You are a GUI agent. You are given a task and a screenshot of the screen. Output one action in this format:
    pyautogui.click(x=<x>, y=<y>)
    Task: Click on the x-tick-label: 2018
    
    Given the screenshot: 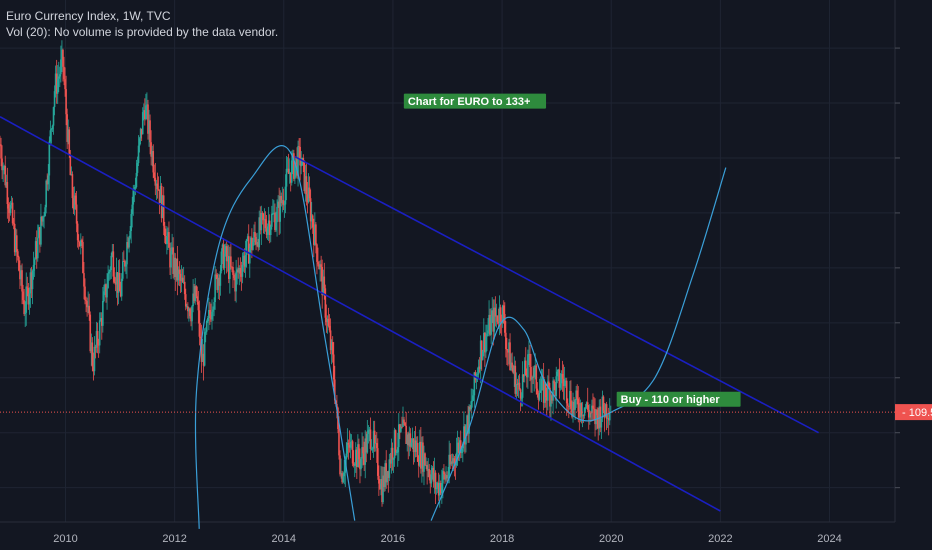 What is the action you would take?
    pyautogui.click(x=502, y=539)
    